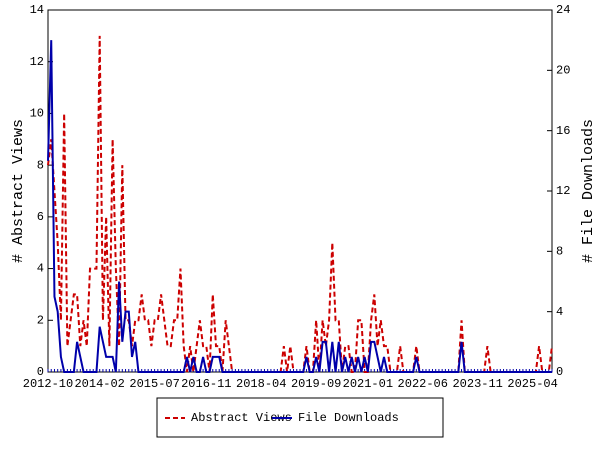 The width and height of the screenshot is (600, 450). I want to click on y-axis-label: # Abstract Views, so click(18, 191).